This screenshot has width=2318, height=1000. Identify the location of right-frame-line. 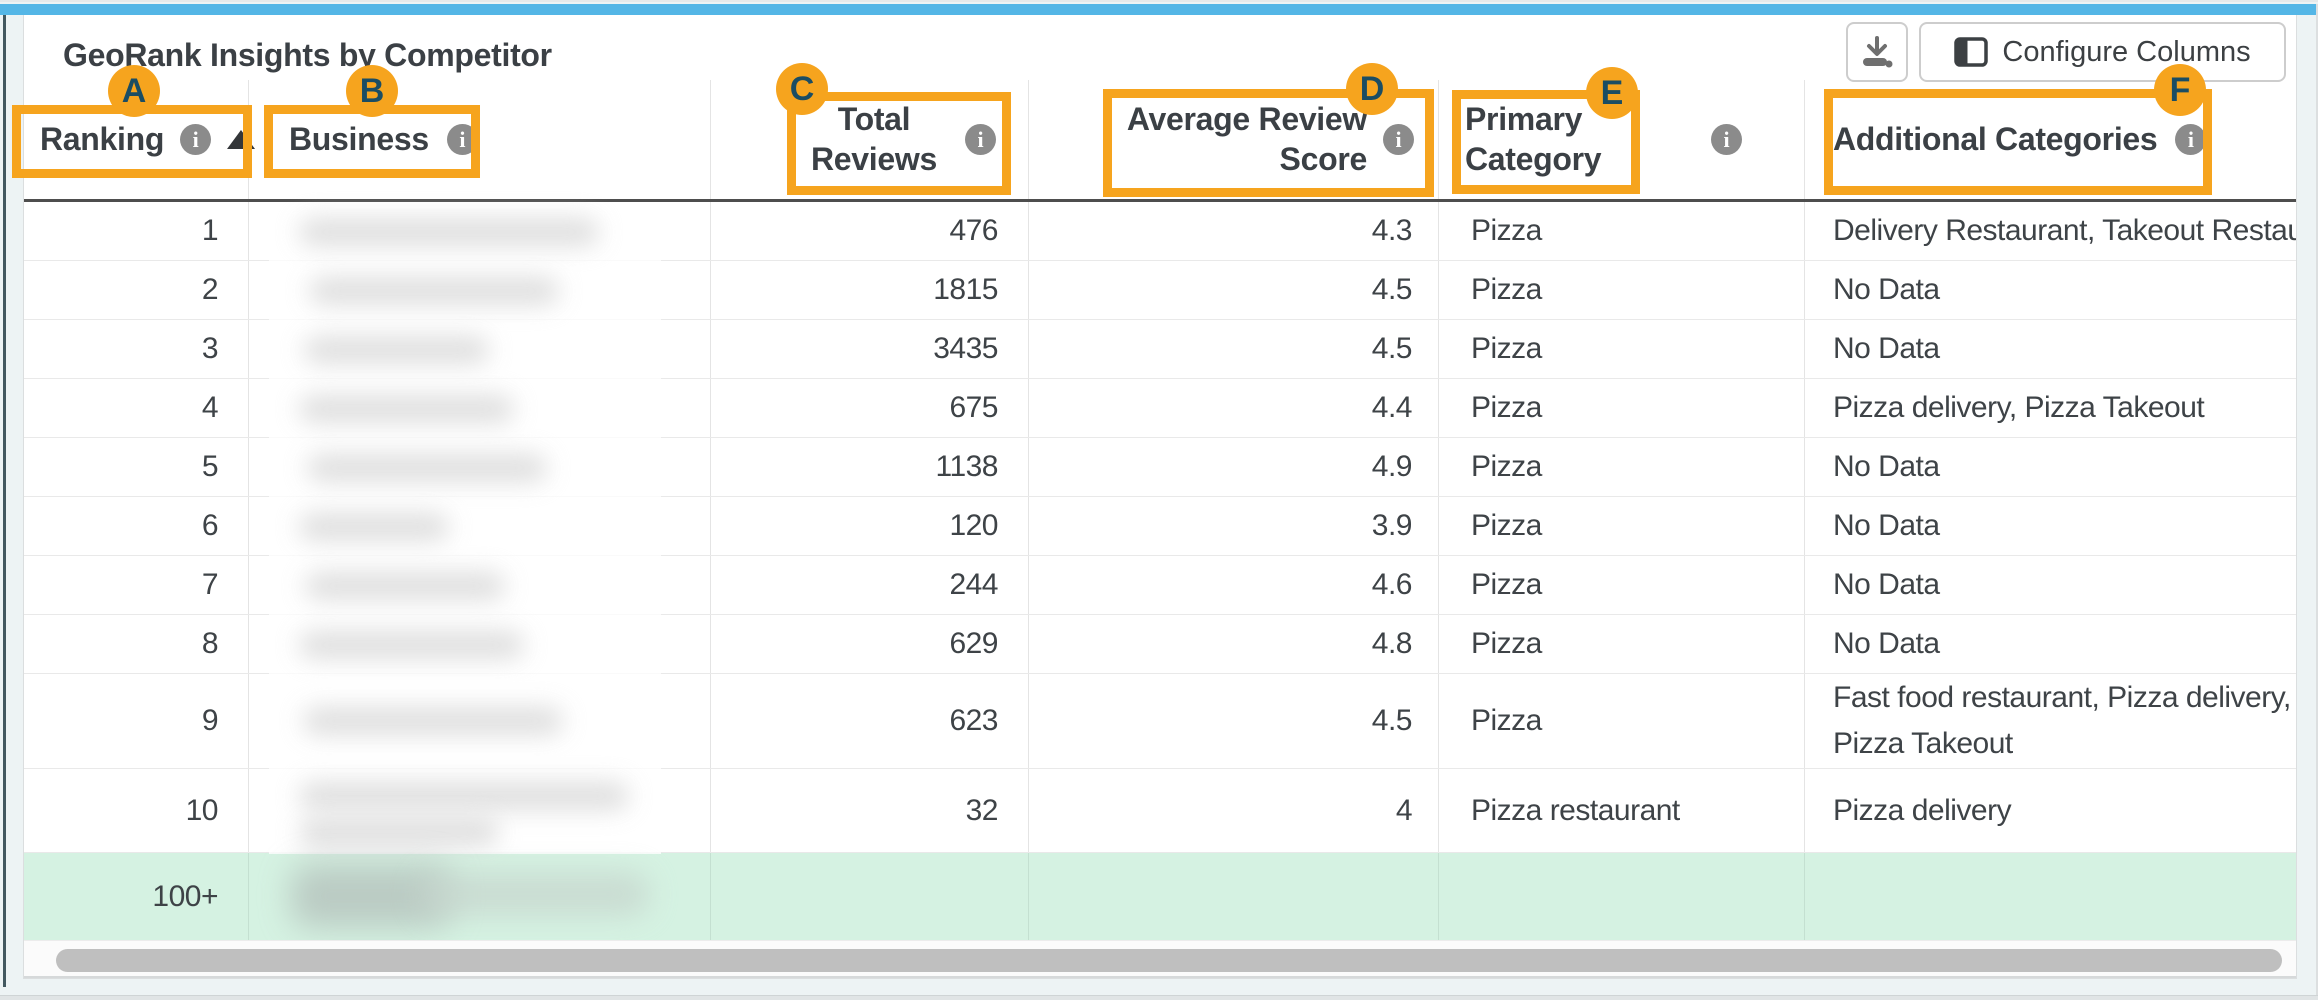
(2317, 502).